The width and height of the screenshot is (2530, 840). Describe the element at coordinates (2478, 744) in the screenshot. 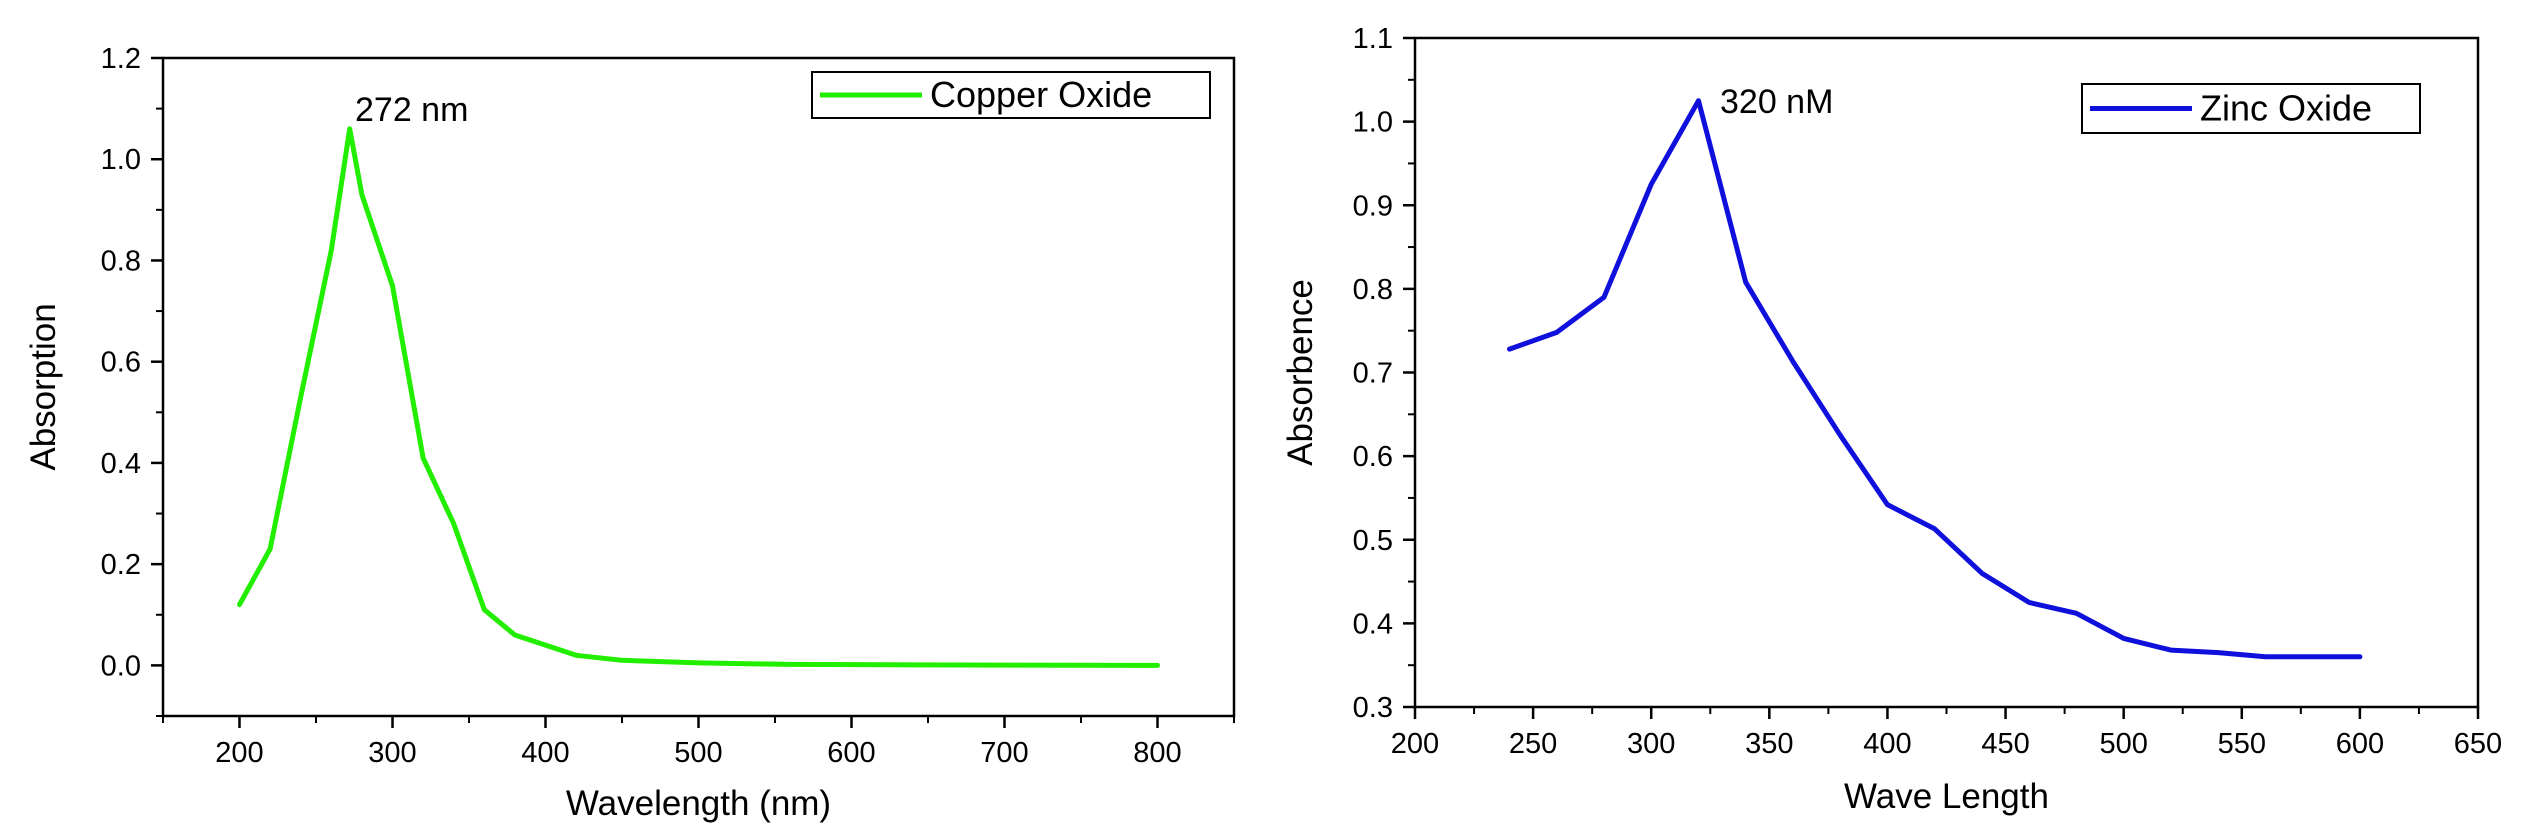

I see `x-tick-label: 650` at that location.